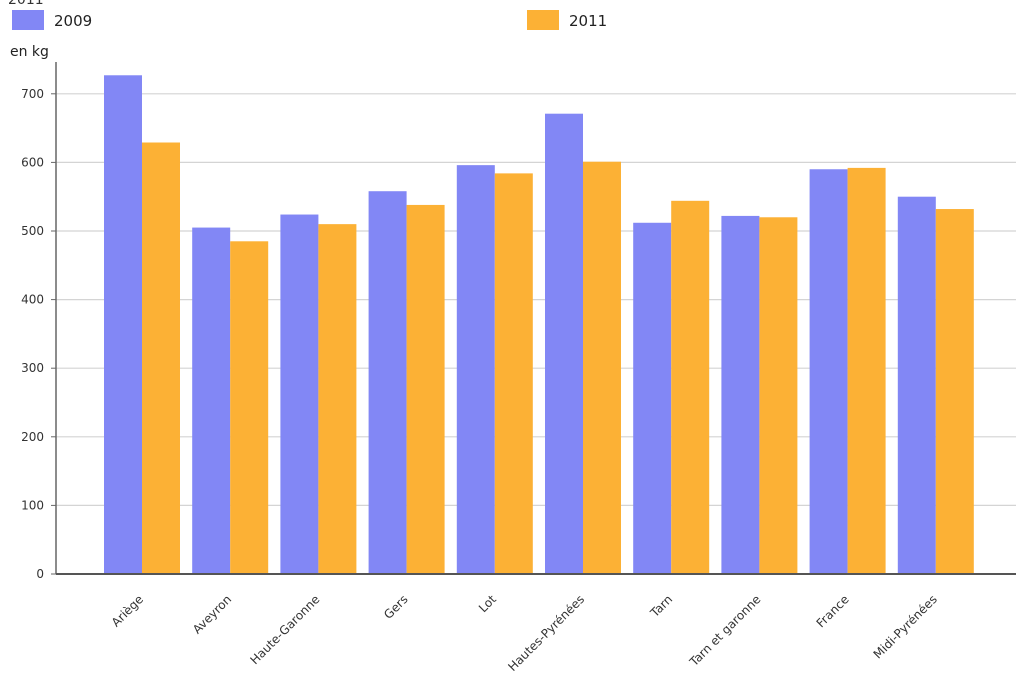  Describe the element at coordinates (724, 630) in the screenshot. I see `x-tick-label-7: Tarn et garonne` at that location.